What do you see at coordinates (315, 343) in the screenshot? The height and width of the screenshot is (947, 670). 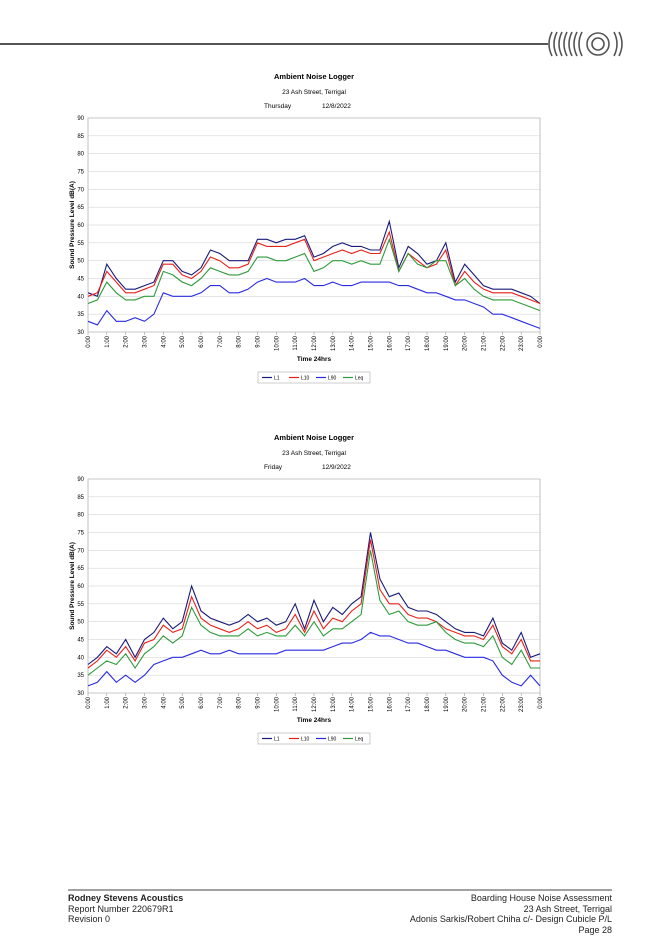 I see `x-tick-label: 12:00` at bounding box center [315, 343].